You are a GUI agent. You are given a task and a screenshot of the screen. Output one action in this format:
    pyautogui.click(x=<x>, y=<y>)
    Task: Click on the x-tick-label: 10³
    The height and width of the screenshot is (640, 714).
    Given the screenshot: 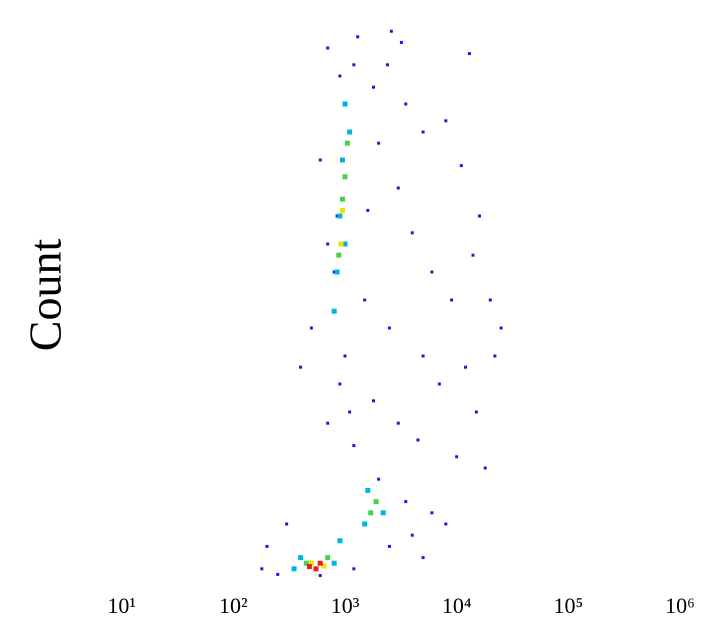 What is the action you would take?
    pyautogui.click(x=345, y=605)
    